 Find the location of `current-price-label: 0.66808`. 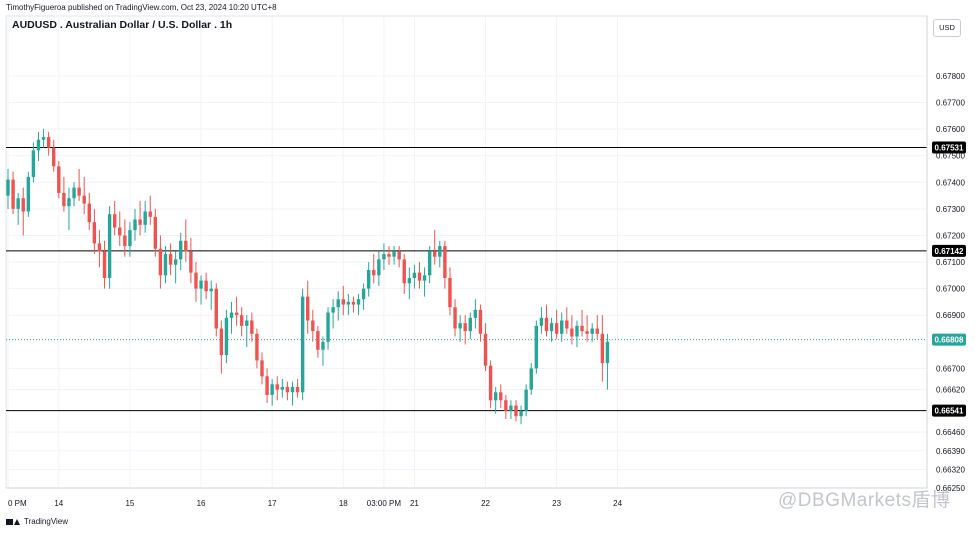

current-price-label: 0.66808 is located at coordinates (949, 340).